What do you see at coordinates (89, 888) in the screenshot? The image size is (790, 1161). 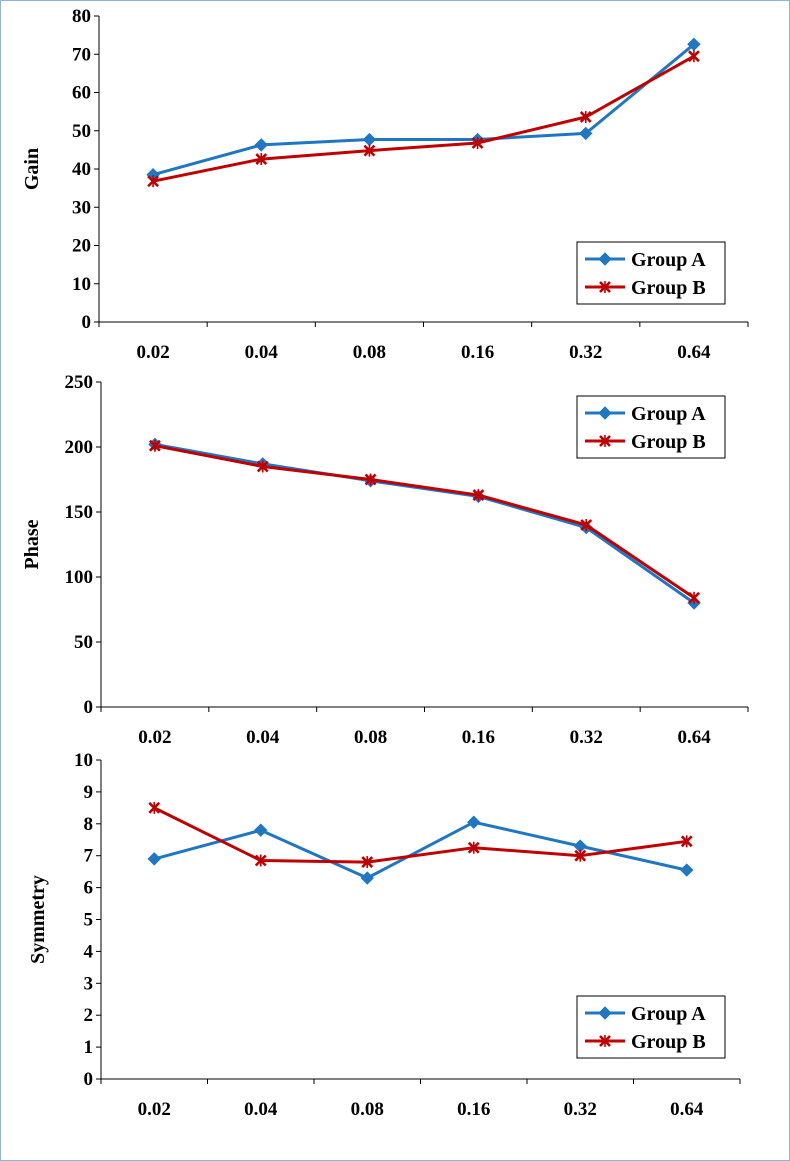 I see `y-tick-label: 6` at bounding box center [89, 888].